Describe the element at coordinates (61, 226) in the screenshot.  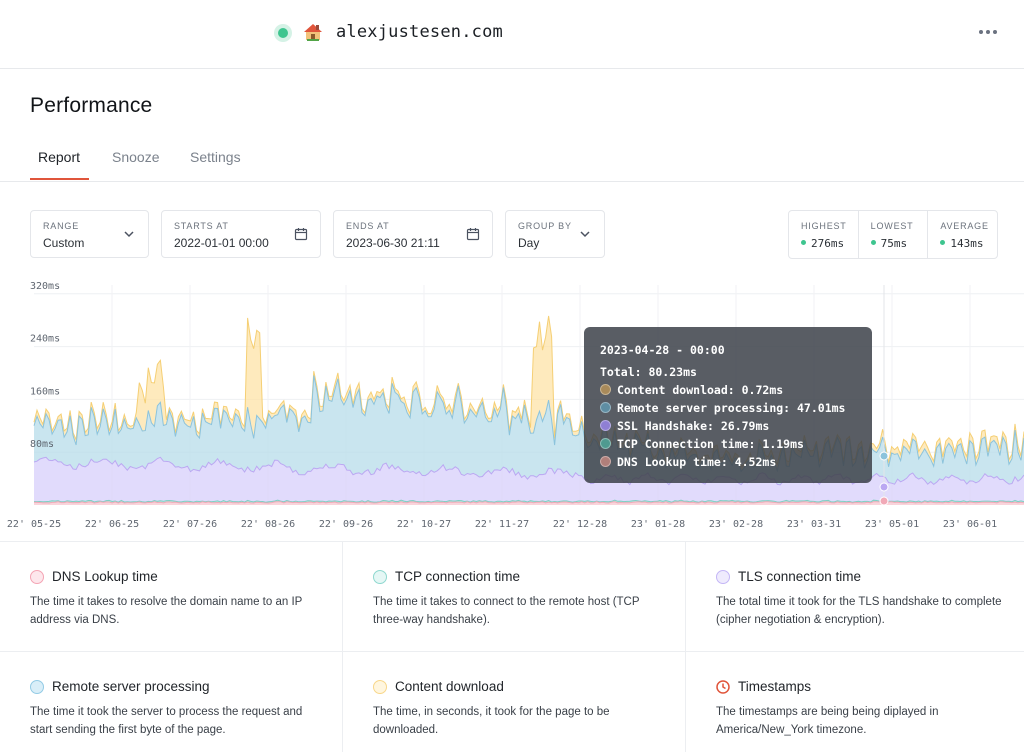
I see `range-label: RANGE` at that location.